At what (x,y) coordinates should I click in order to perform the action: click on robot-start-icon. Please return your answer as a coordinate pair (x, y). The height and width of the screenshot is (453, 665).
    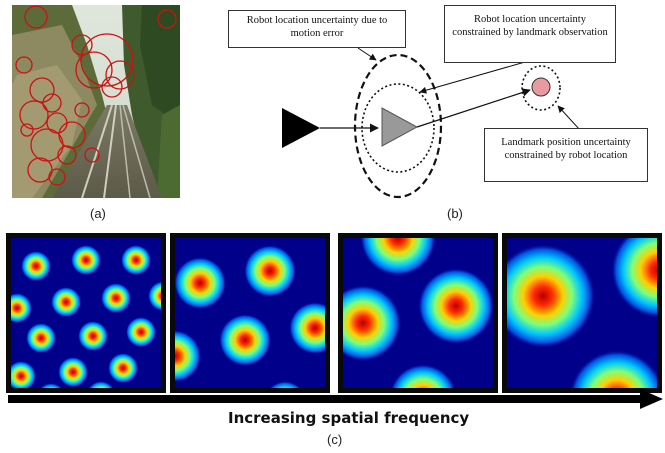
    Looking at the image, I should click on (301, 128).